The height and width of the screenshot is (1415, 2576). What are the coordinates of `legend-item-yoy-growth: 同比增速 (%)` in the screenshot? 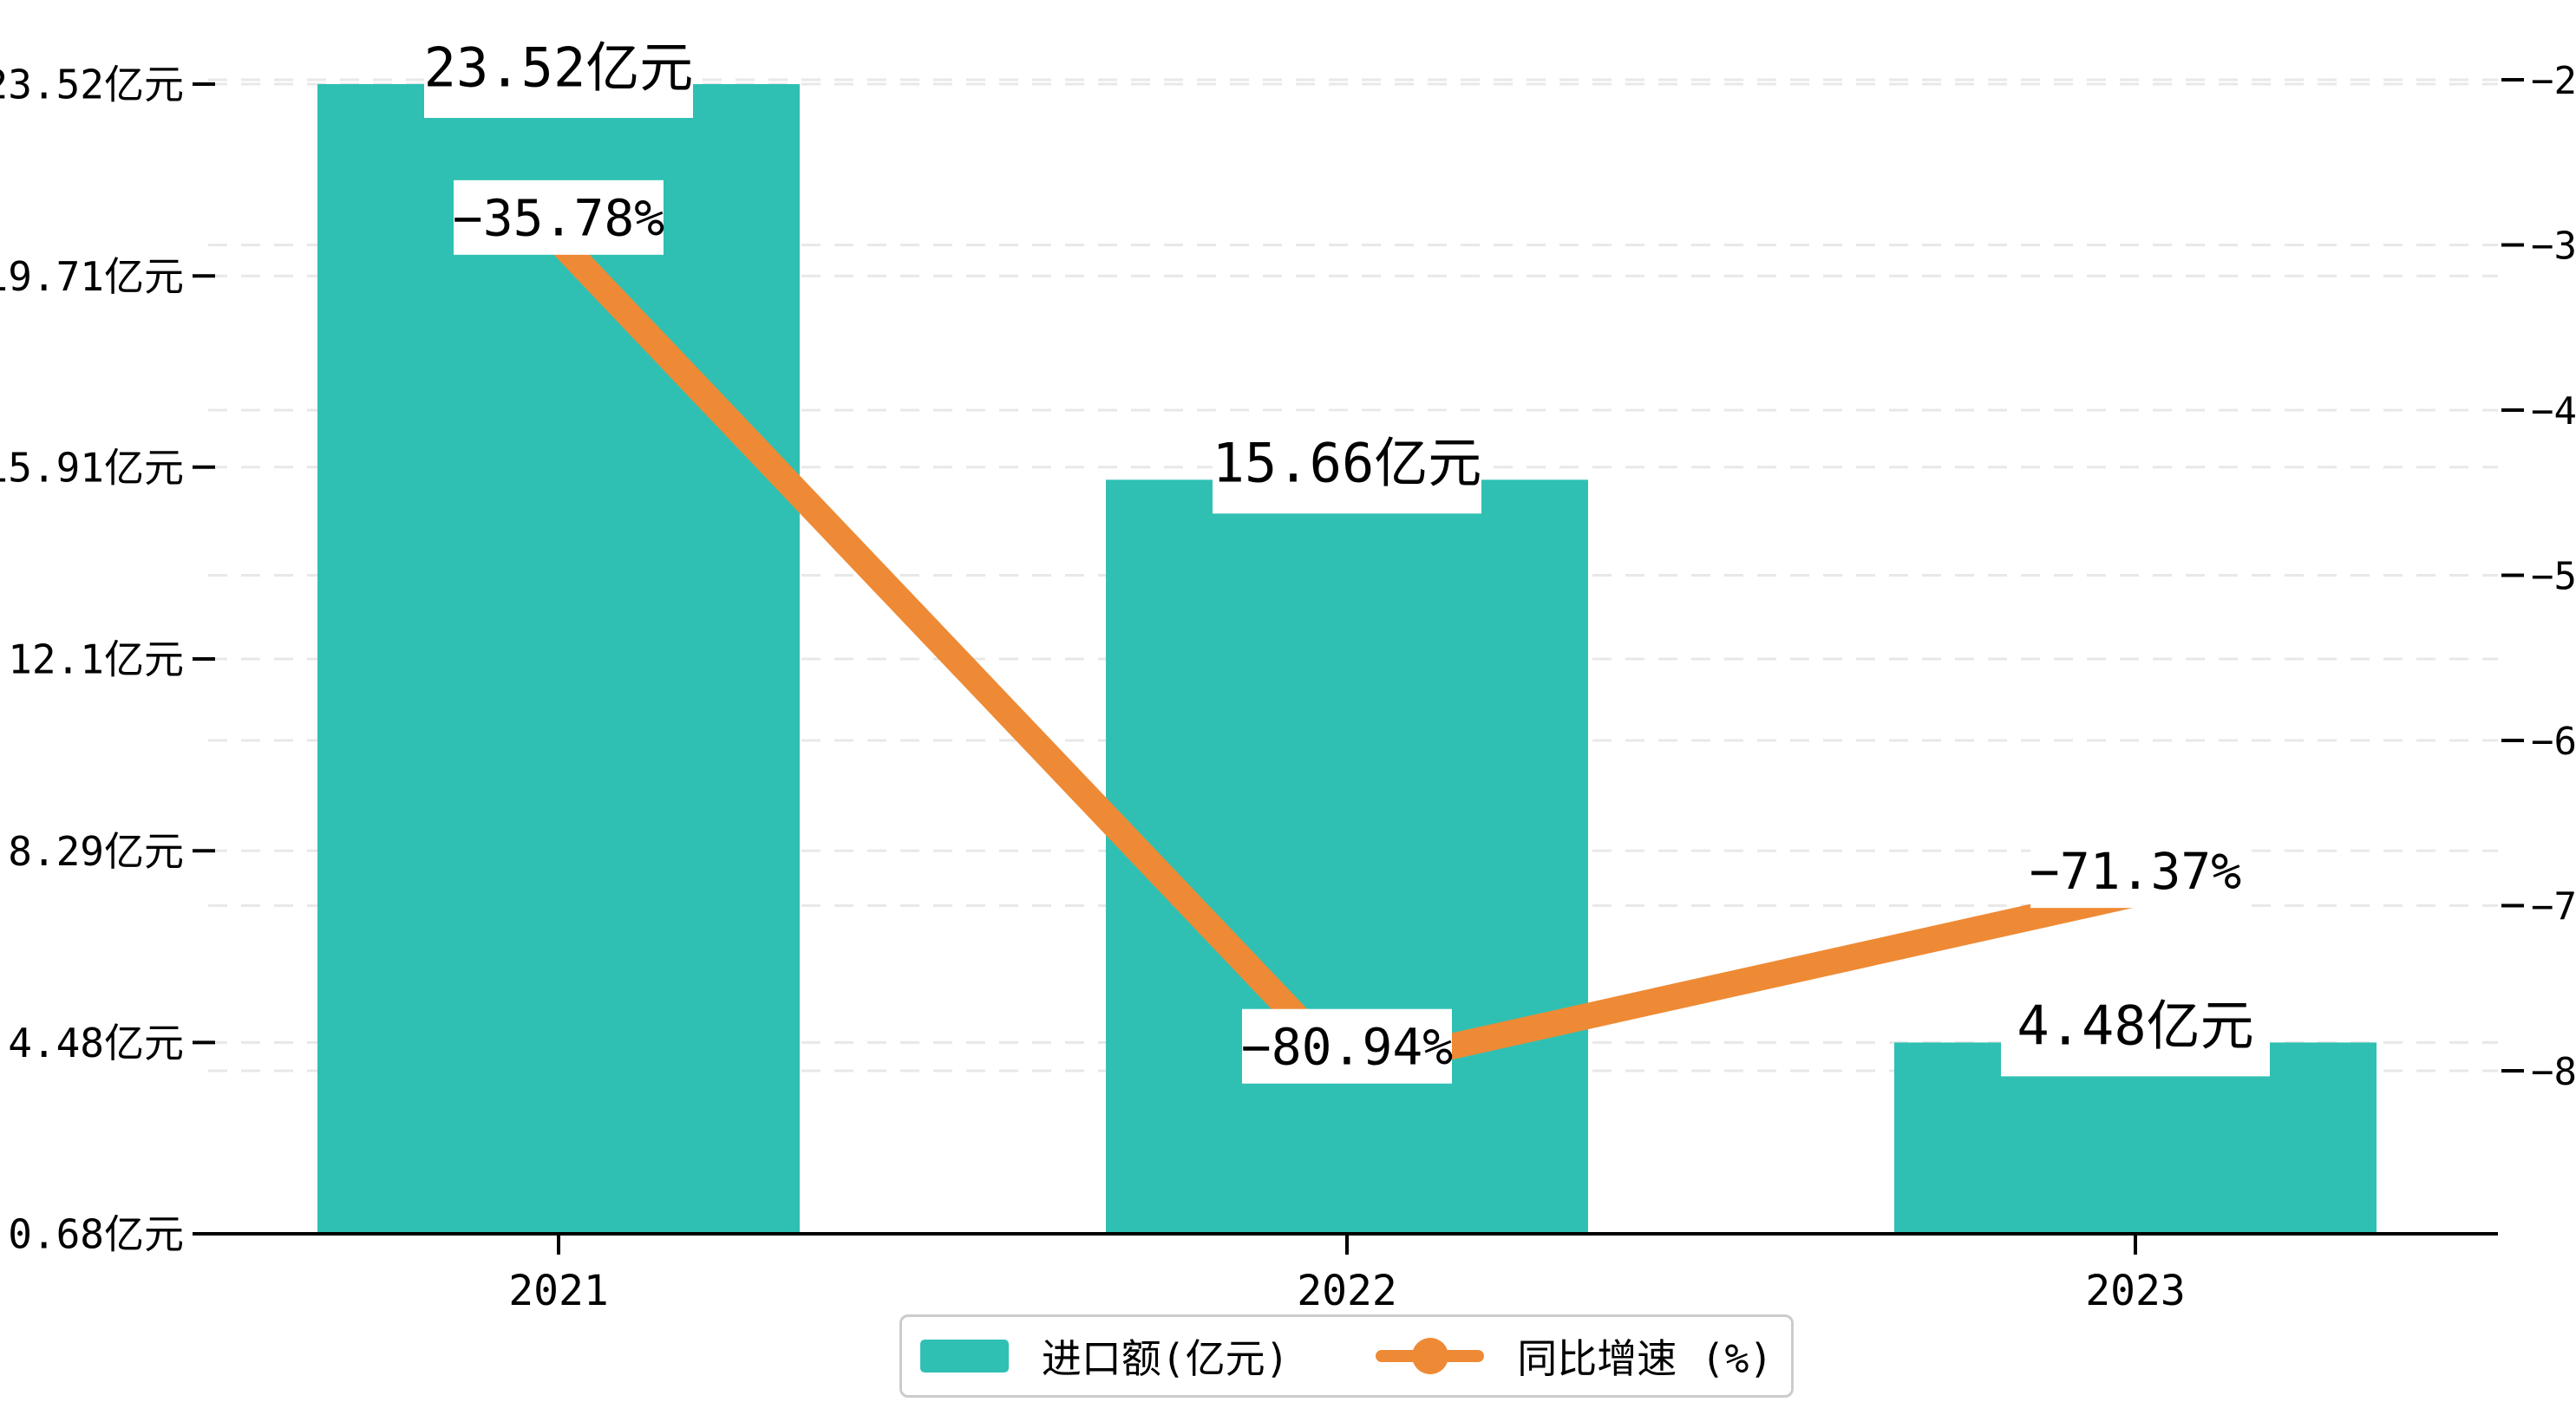 It's located at (1574, 1356).